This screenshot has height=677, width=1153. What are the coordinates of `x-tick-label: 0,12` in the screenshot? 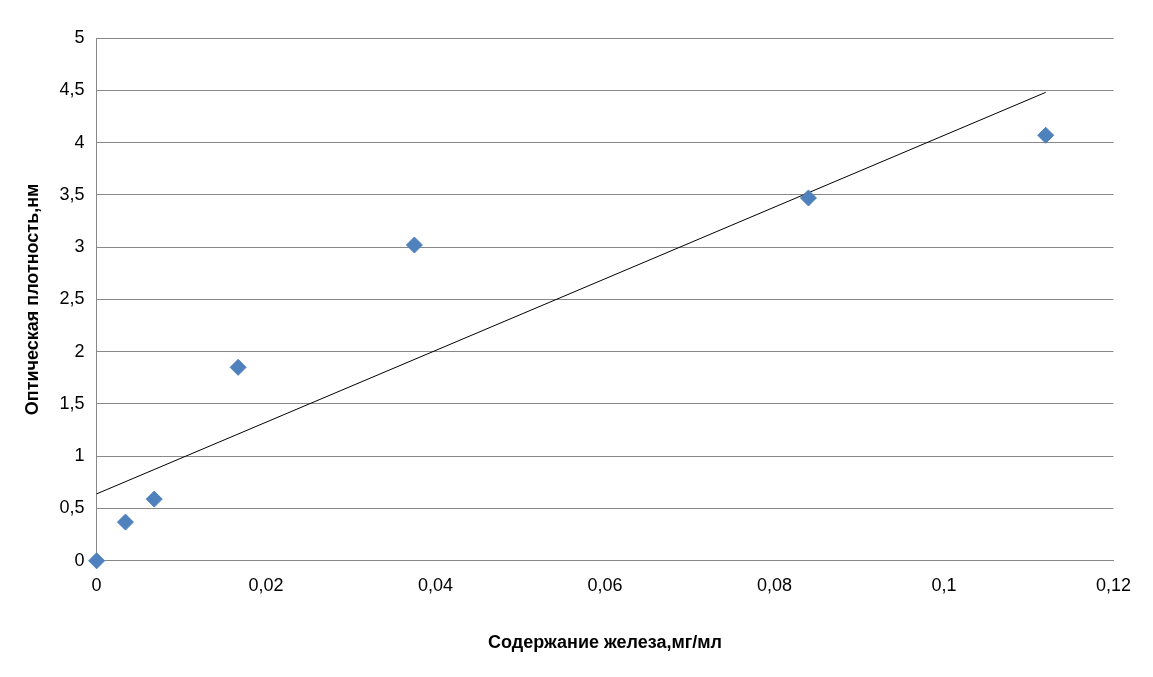 It's located at (1113, 584).